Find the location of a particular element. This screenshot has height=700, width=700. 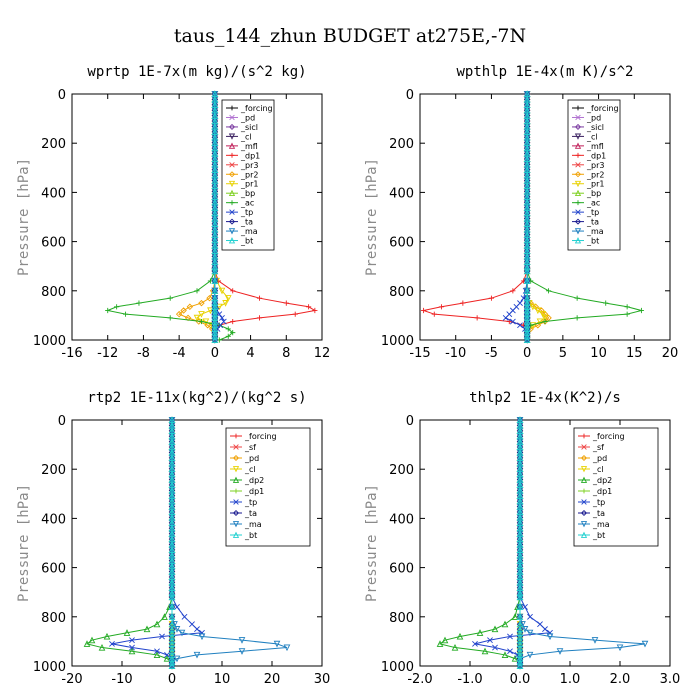

x-tick-label: 5 is located at coordinates (563, 353).